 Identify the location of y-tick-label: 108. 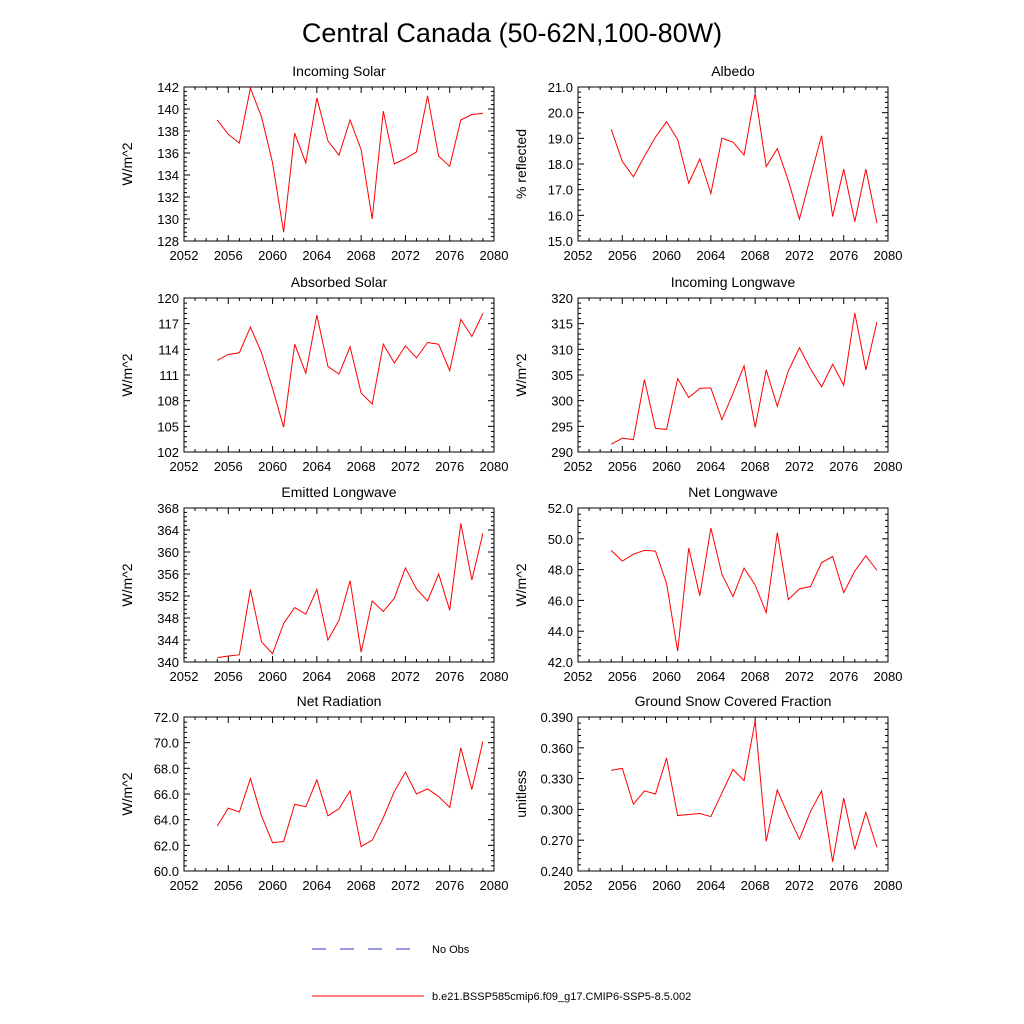
(168, 401).